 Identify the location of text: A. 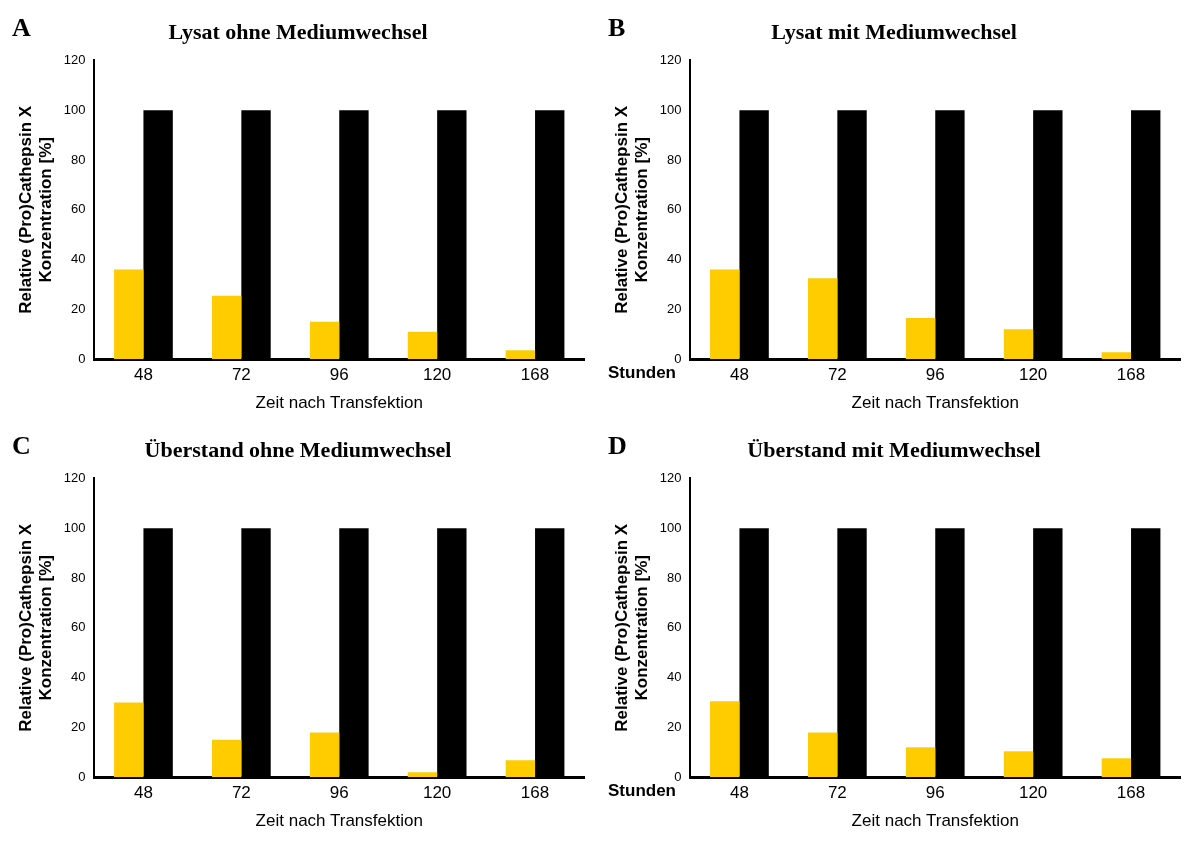
(21, 27).